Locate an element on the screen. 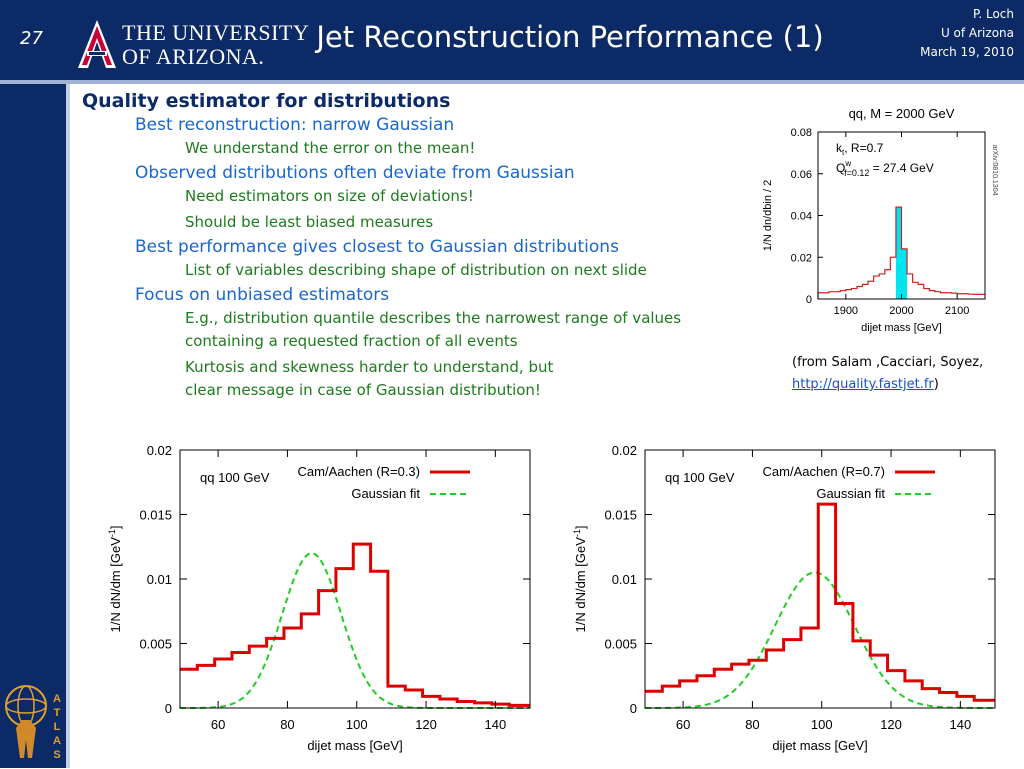 The width and height of the screenshot is (1024, 769). y-tick-label: 0.08 is located at coordinates (801, 133).